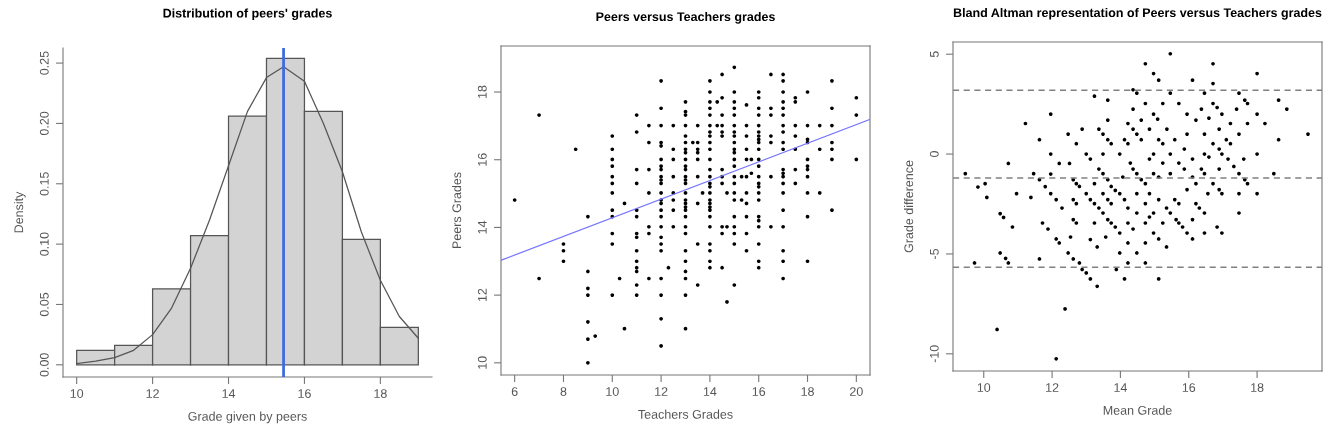 This screenshot has width=1344, height=430. Describe the element at coordinates (44, 123) in the screenshot. I see `y-tick-label: 0.20` at that location.